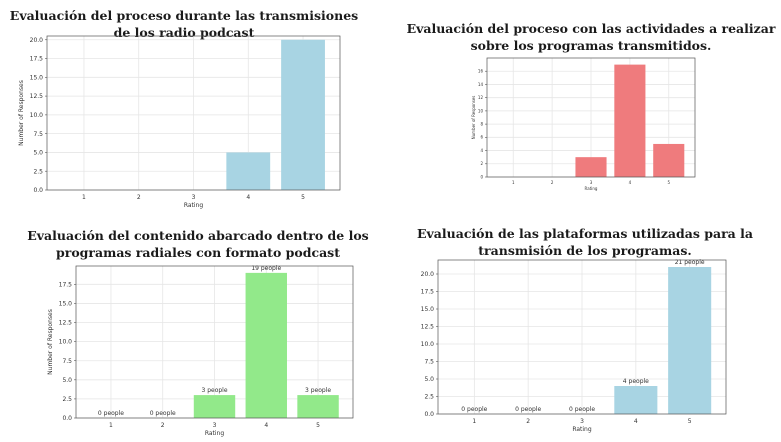 This screenshot has width=781, height=442. I want to click on y-tick-label: 8, so click(481, 124).